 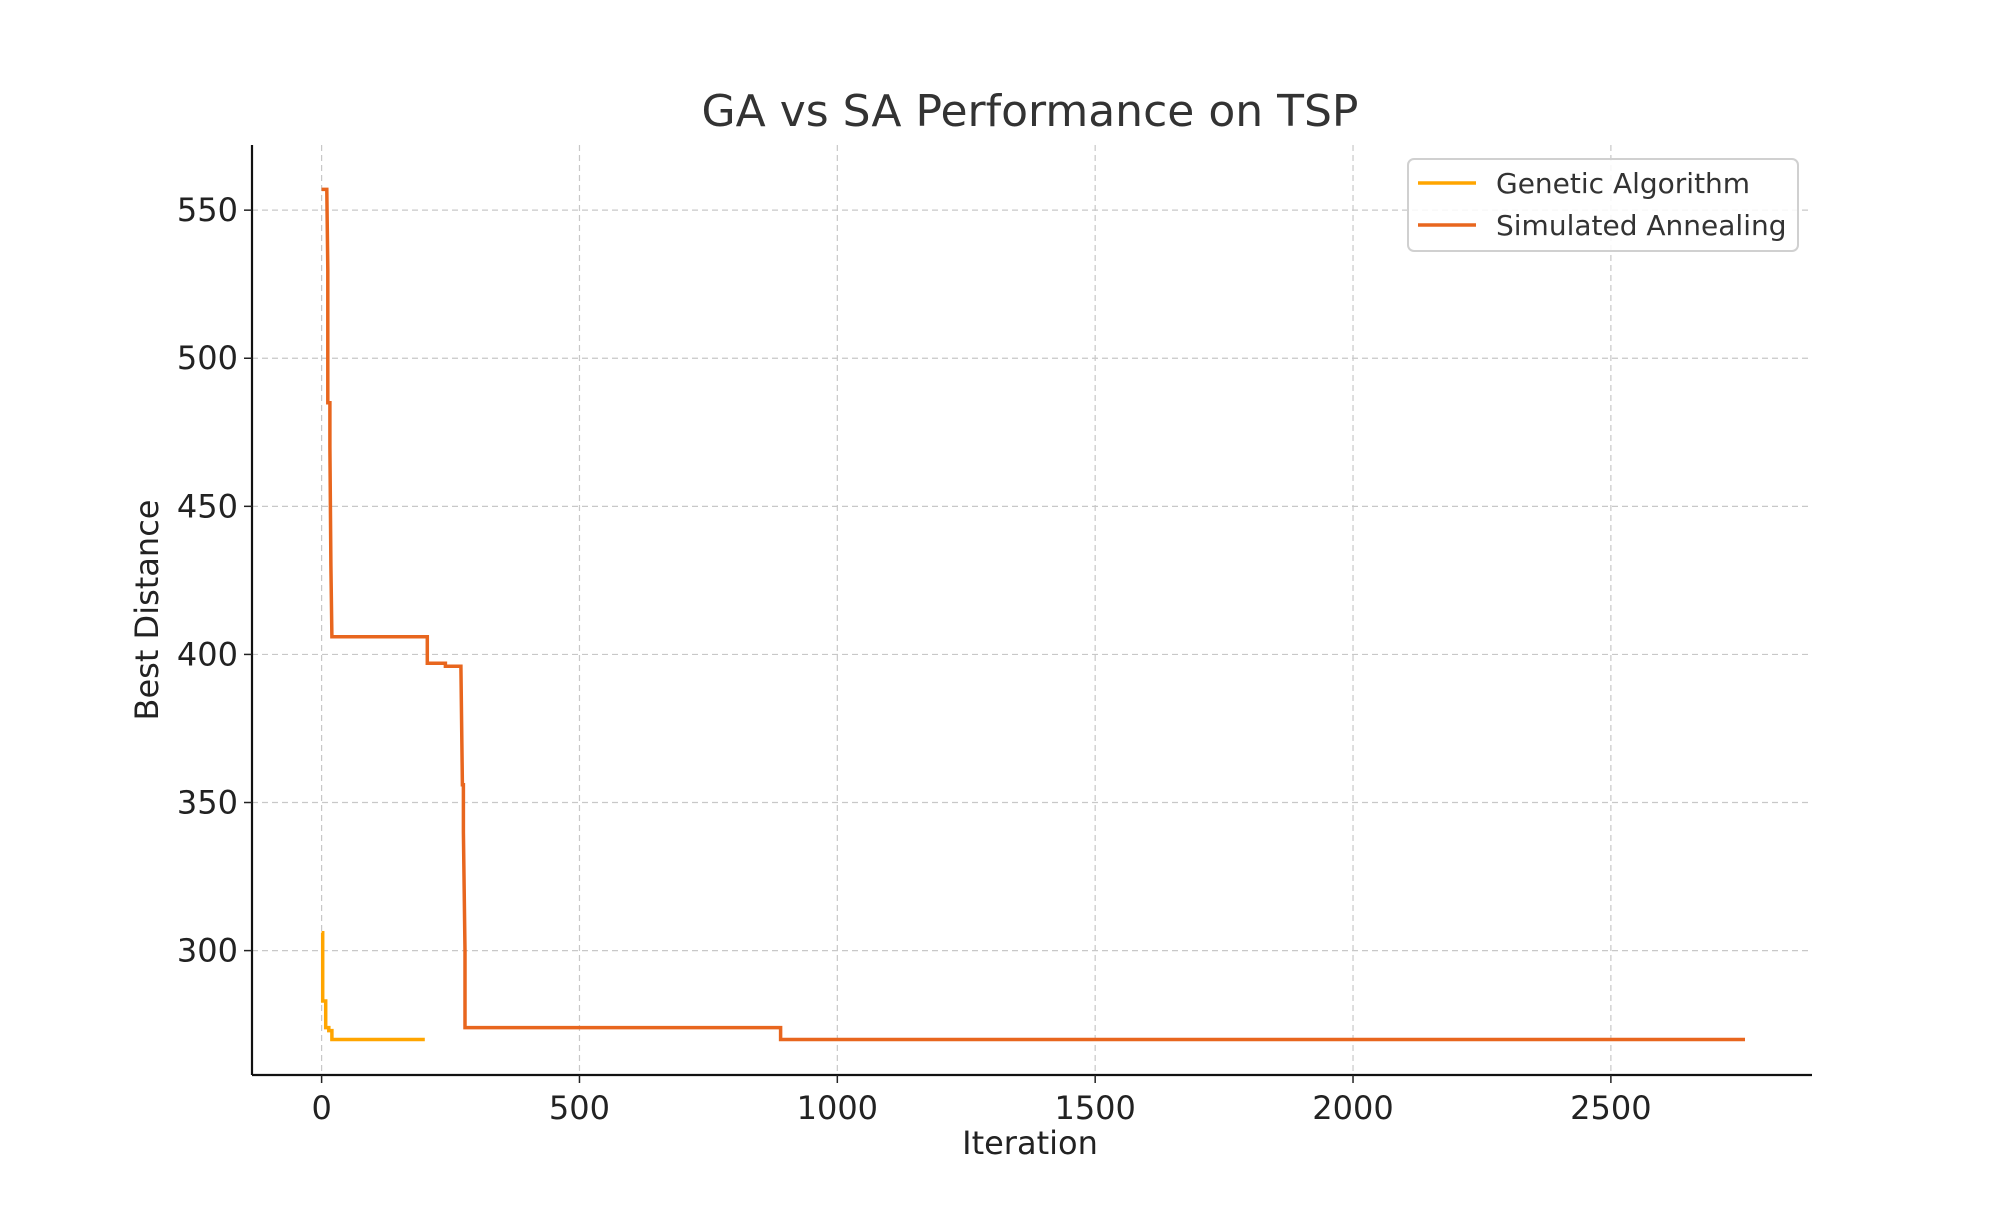 I want to click on x-tick-label: 1500, so click(x=1094, y=1108).